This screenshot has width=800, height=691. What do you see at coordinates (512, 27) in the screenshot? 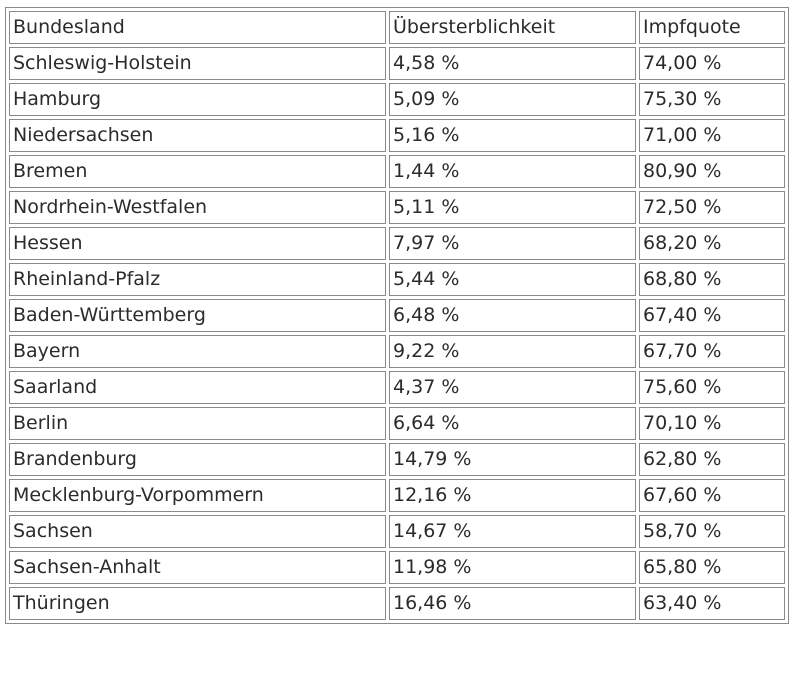
I see `header-uebersterblichkeit: Übersterblichkeit` at bounding box center [512, 27].